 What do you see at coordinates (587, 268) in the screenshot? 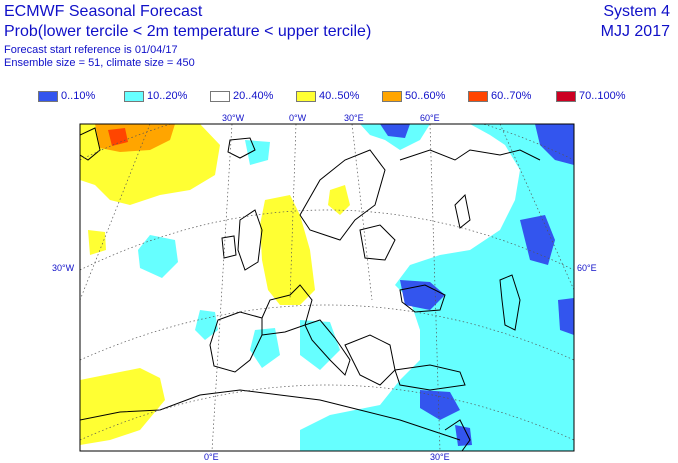
I see `graticule-label-right-60e: 60°E` at bounding box center [587, 268].